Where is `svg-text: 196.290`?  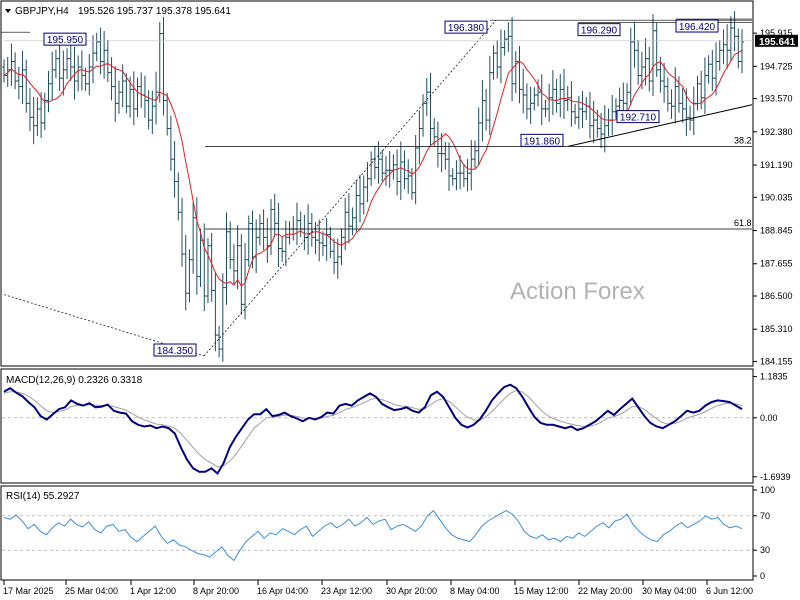
svg-text: 196.290 is located at coordinates (599, 31).